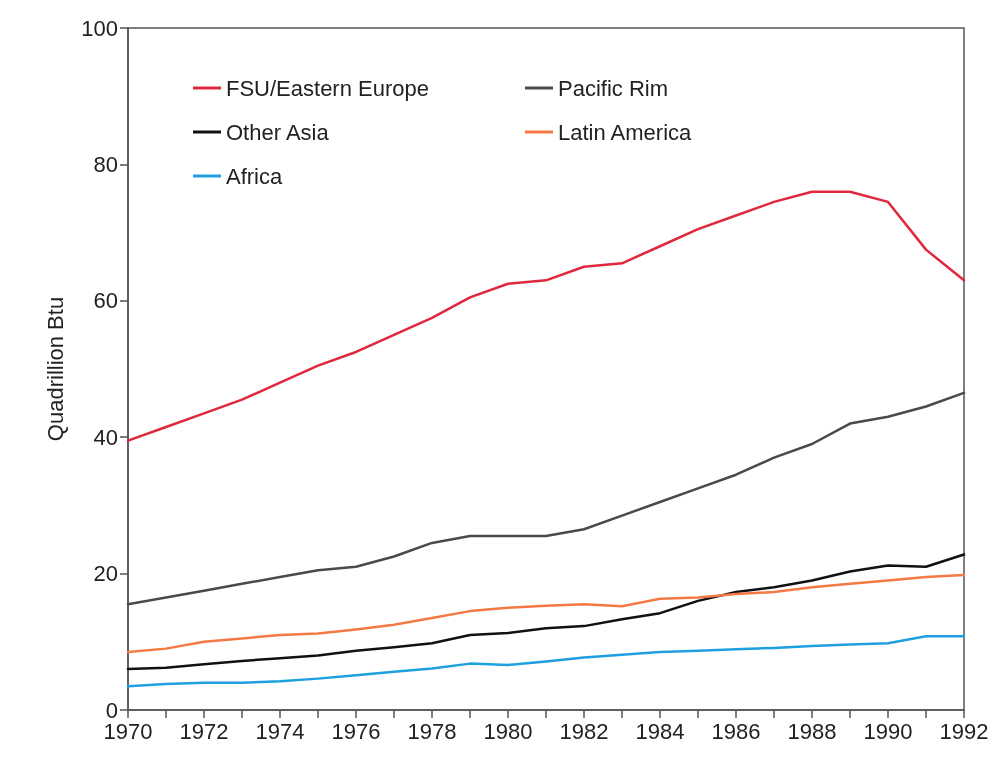 This screenshot has width=1002, height=762. What do you see at coordinates (736, 731) in the screenshot?
I see `x-tick-label: 1986` at bounding box center [736, 731].